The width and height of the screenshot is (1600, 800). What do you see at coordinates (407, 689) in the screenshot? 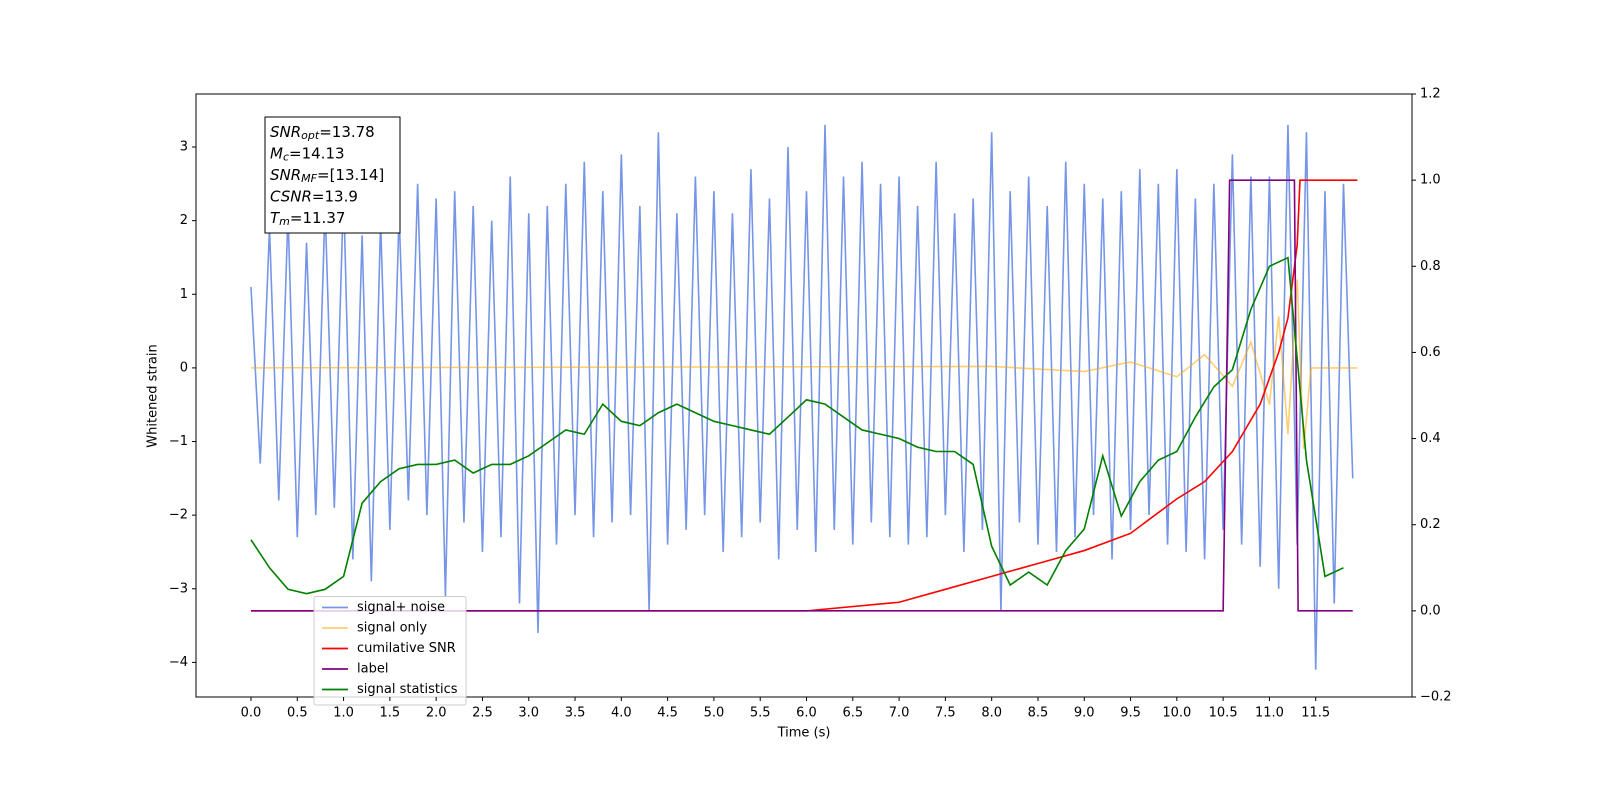
I see `legend-label: signal statistics` at bounding box center [407, 689].